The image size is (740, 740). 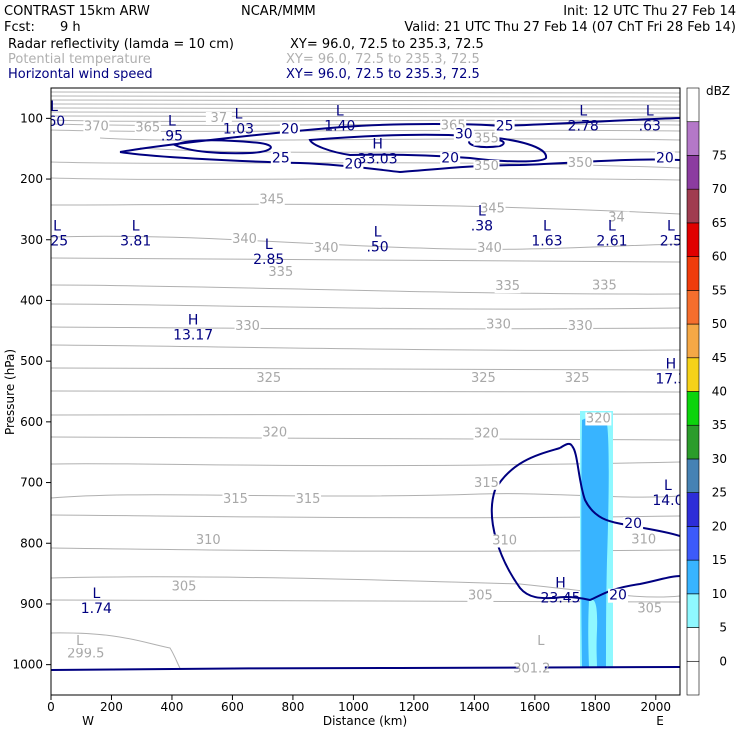 I want to click on fcst-label: Fcst:, so click(x=19, y=27).